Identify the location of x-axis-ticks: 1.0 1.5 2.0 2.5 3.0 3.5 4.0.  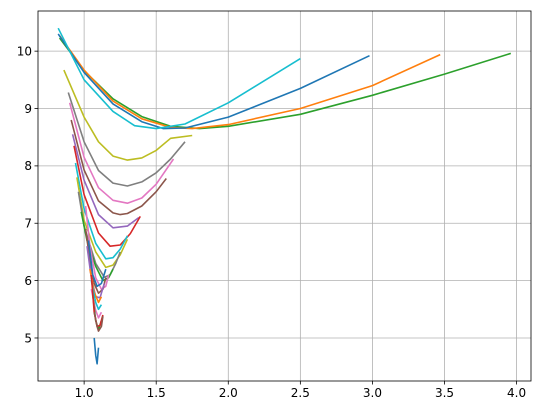
(300, 390).